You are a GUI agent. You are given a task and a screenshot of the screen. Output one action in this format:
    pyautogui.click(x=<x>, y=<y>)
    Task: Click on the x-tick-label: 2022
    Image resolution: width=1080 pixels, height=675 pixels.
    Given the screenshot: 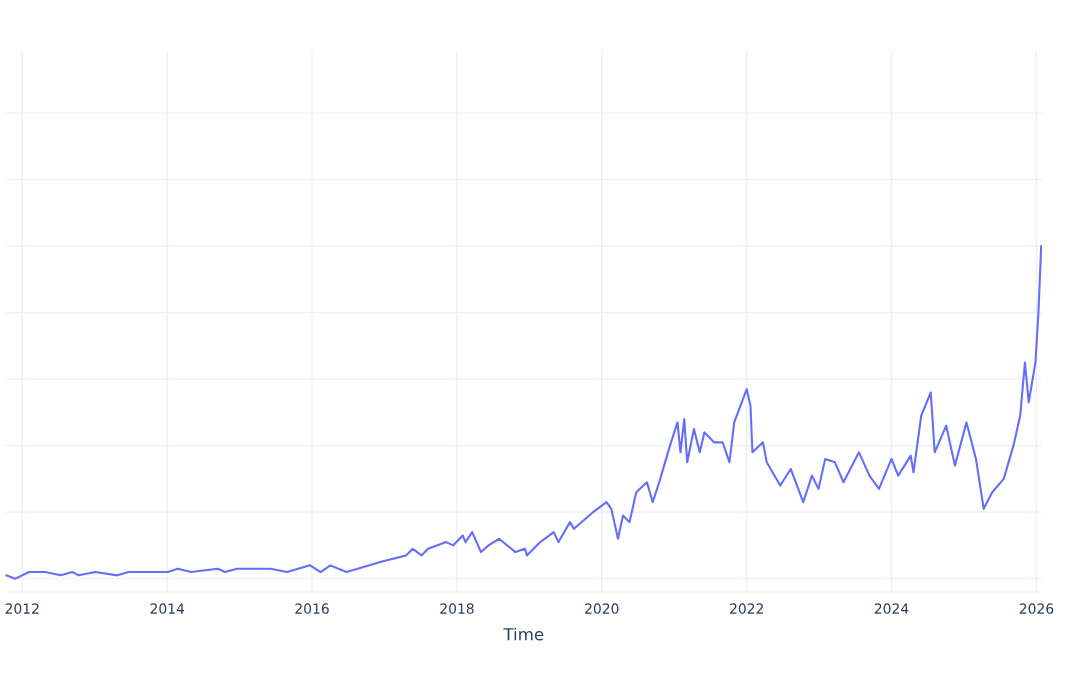 What is the action you would take?
    pyautogui.click(x=746, y=608)
    